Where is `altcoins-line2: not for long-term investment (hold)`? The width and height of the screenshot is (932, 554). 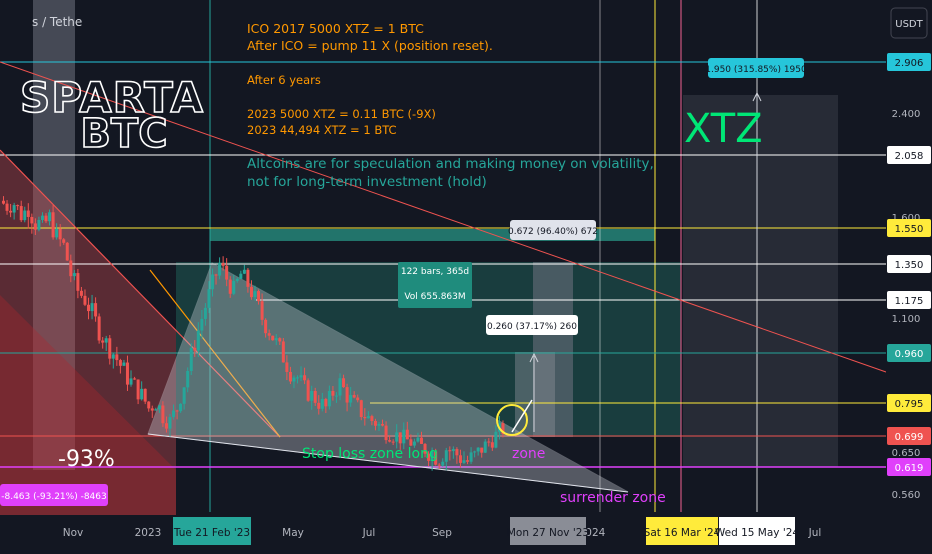 altcoins-line2: not for long-term investment (hold) is located at coordinates (367, 182).